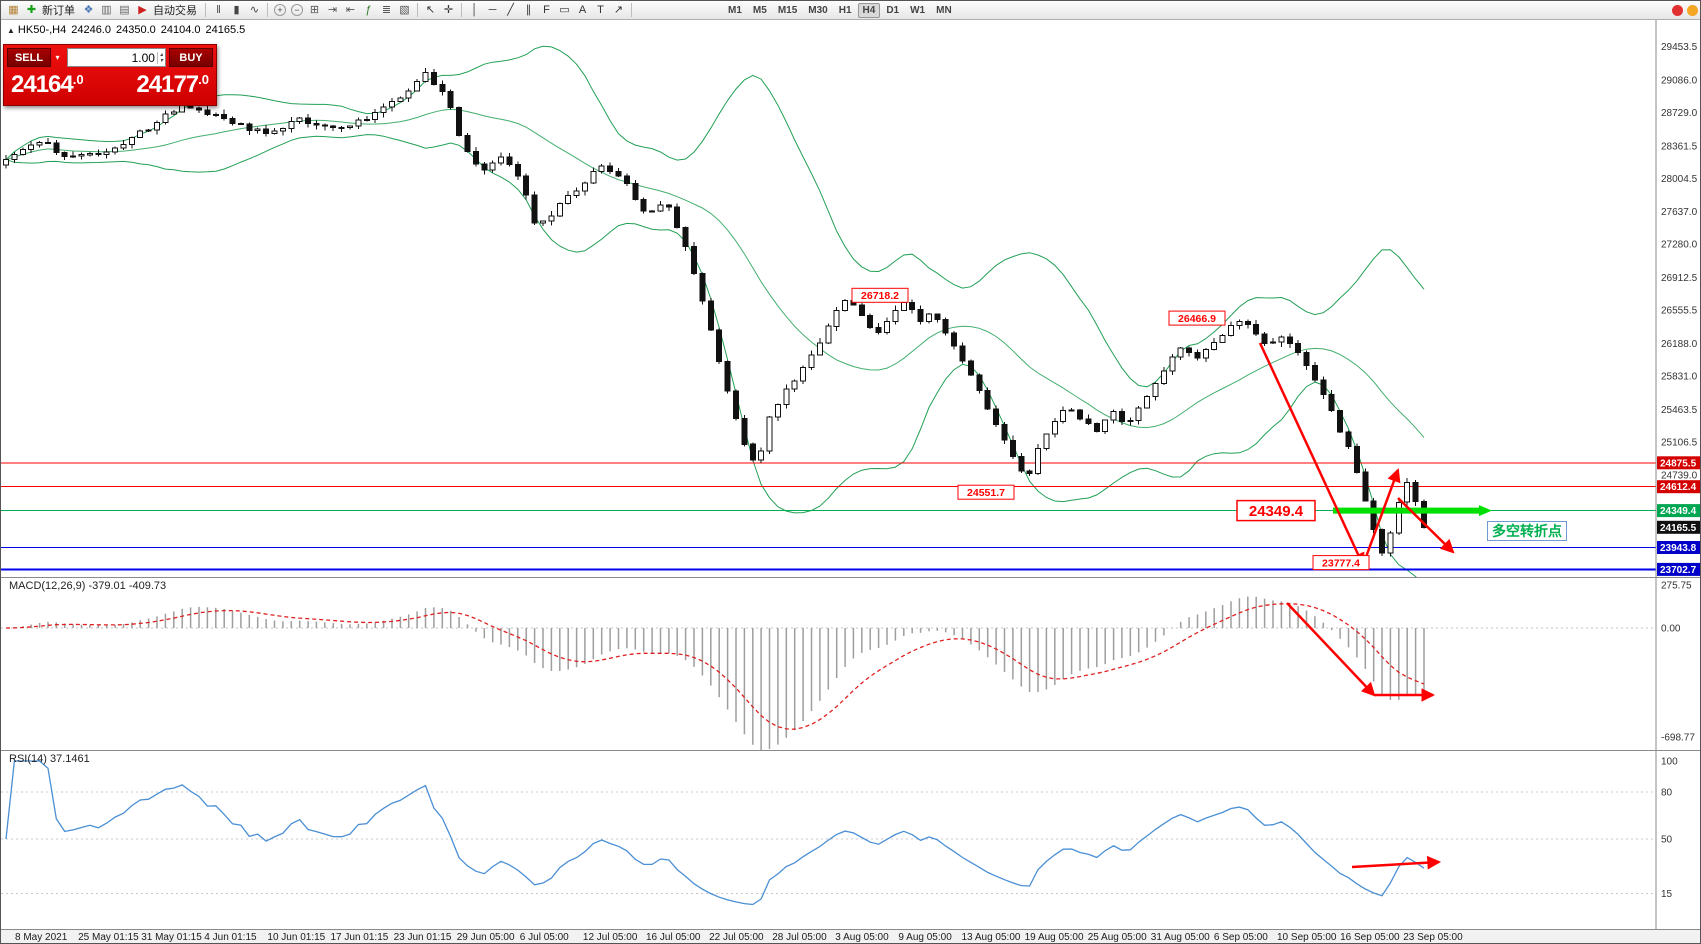 The width and height of the screenshot is (1701, 944). I want to click on line-chart-icon: ∿, so click(254, 9).